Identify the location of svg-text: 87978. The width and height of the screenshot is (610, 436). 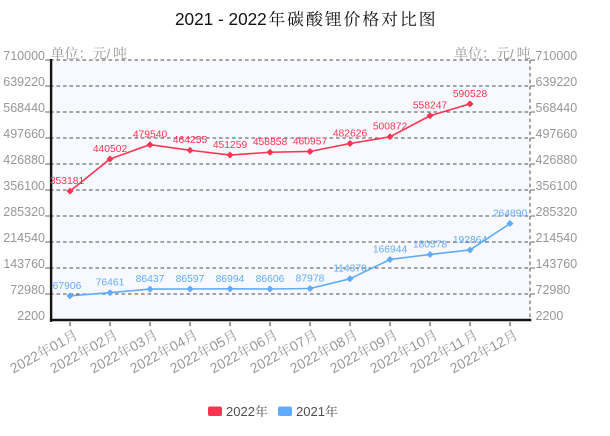
(310, 278).